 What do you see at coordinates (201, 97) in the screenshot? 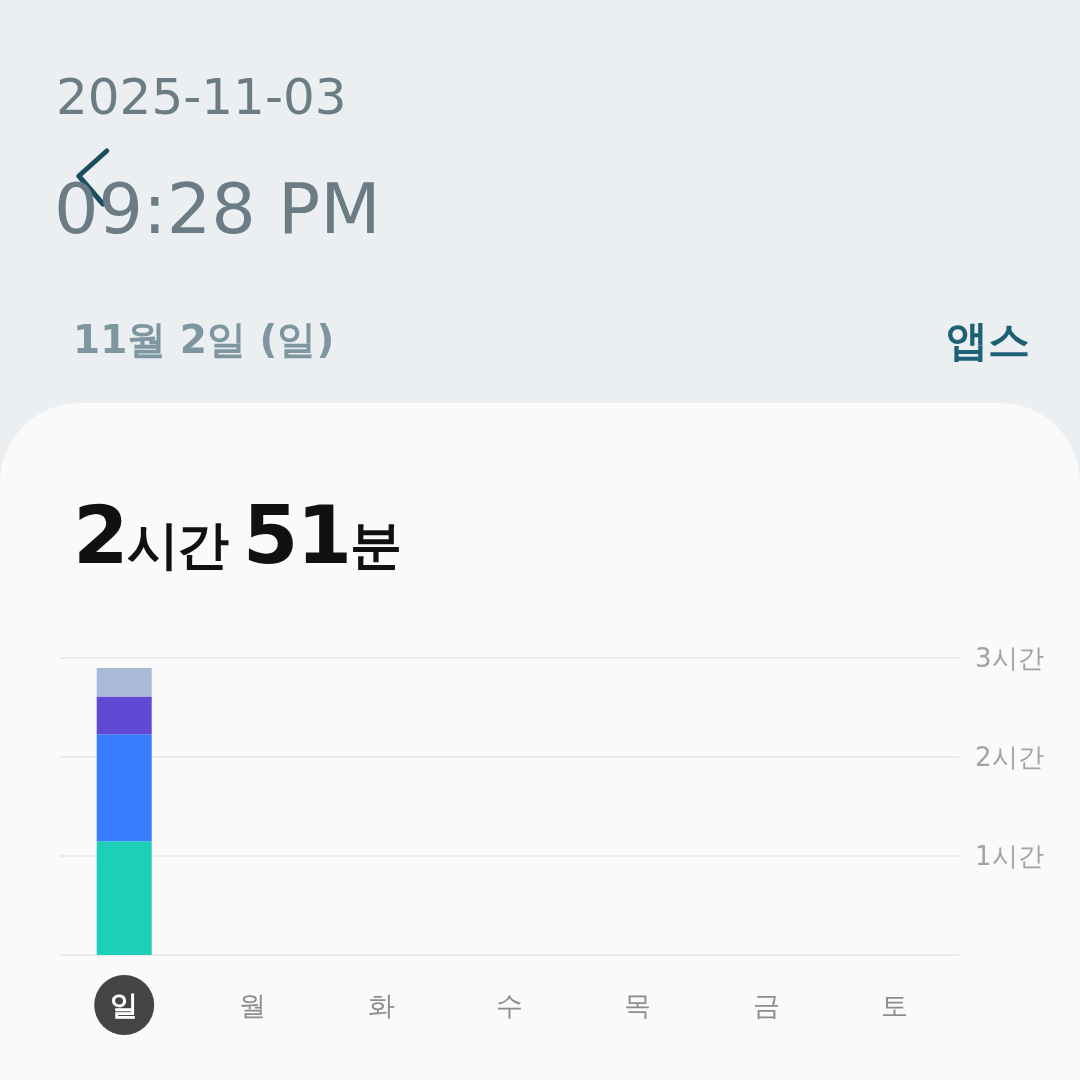
I see `text: 2025-11-03` at bounding box center [201, 97].